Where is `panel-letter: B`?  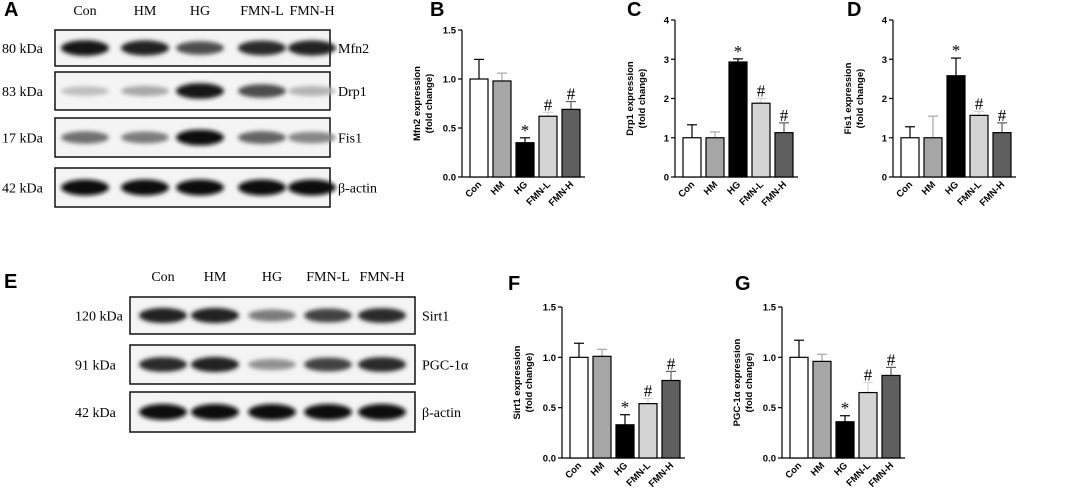
panel-letter: B is located at coordinates (437, 10).